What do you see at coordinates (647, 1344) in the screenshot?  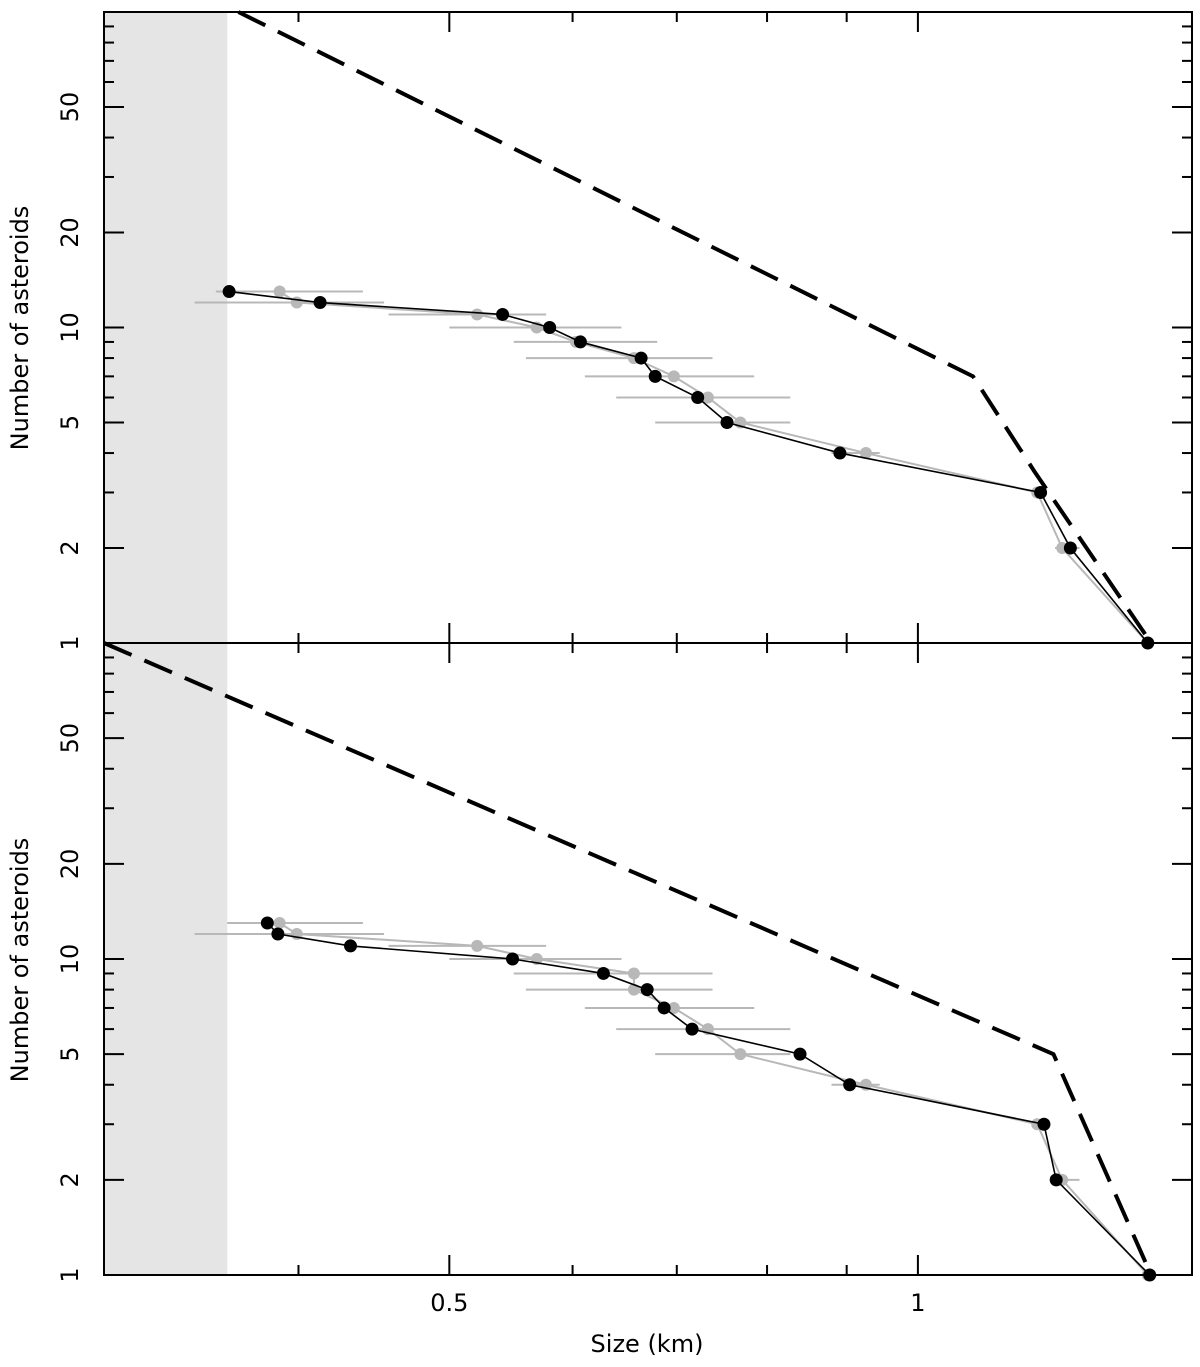 I see `x-axis-label: Size (km)` at bounding box center [647, 1344].